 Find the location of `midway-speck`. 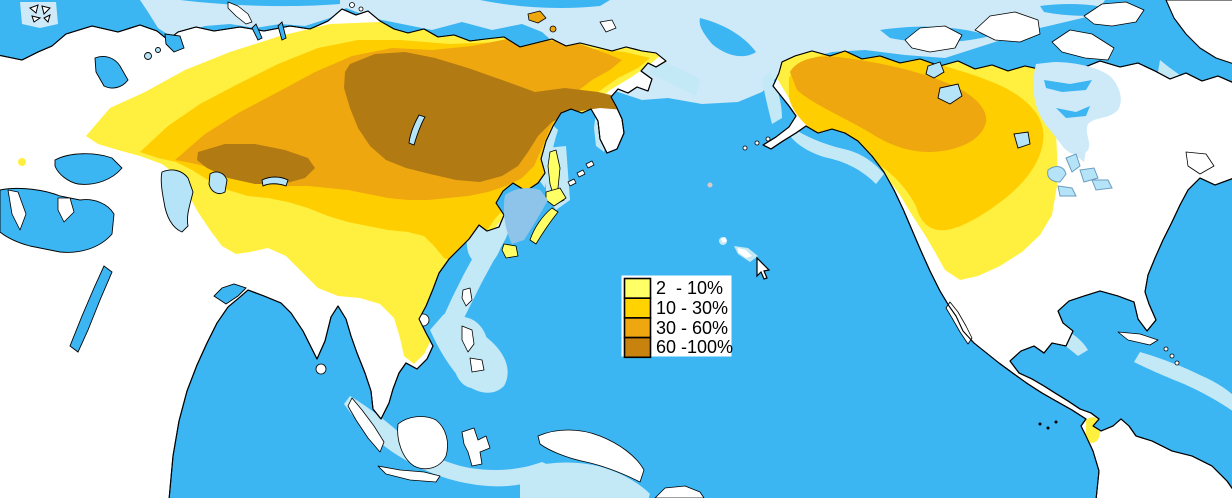

midway-speck is located at coordinates (710, 185).